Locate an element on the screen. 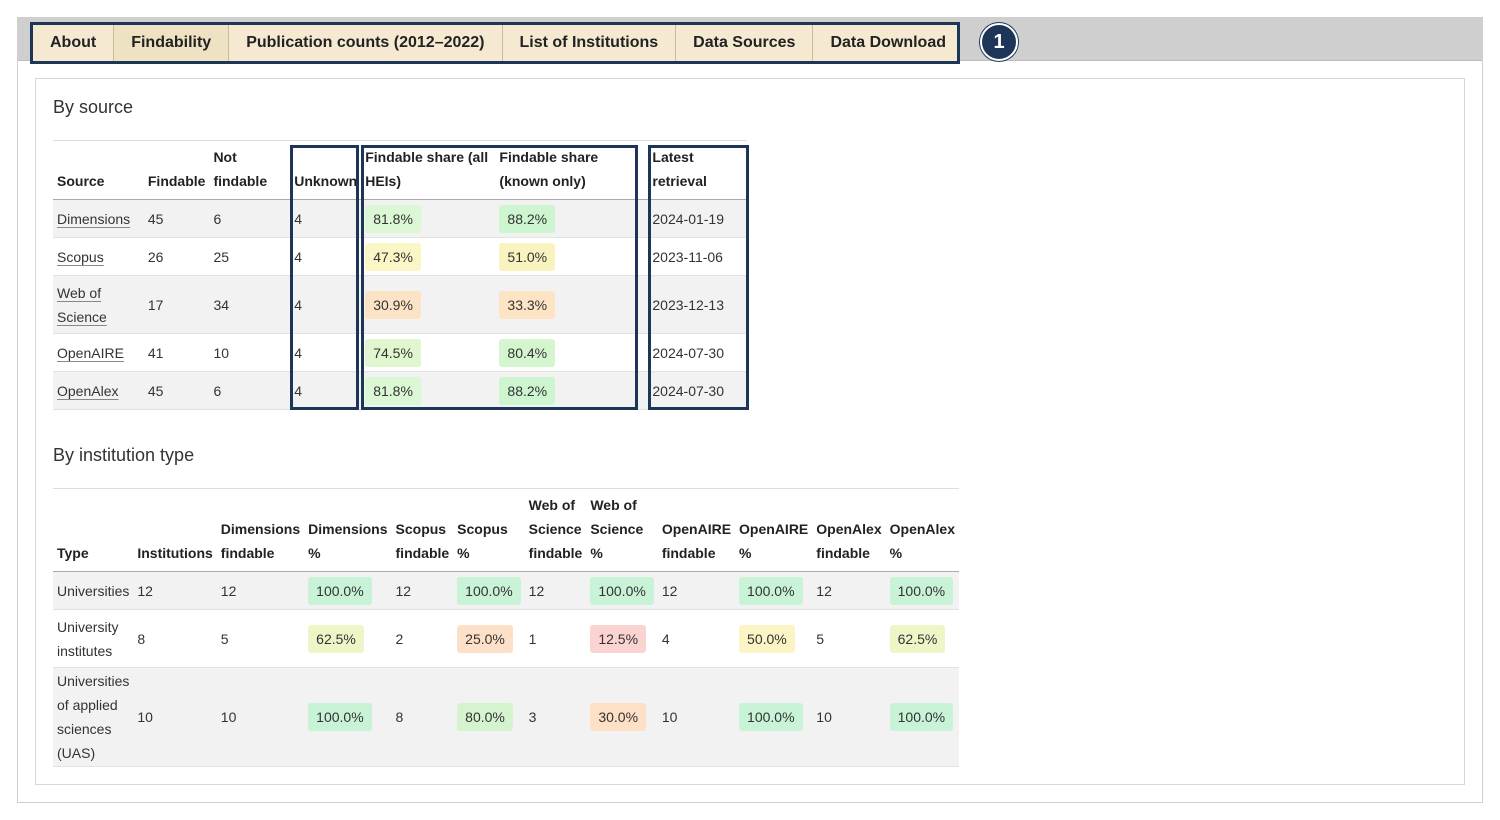  tab-data-download: Data Download is located at coordinates (888, 42).